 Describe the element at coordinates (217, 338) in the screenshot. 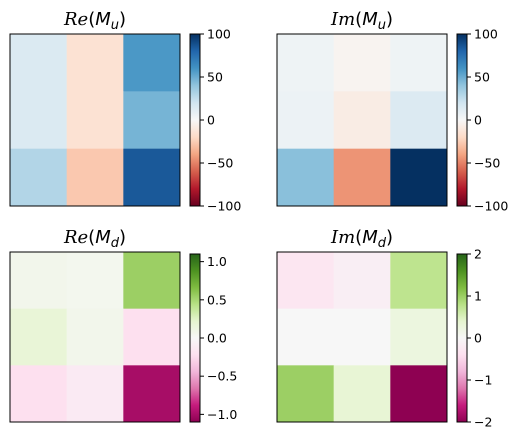

I see `colorbar-tick-label: 0.0` at that location.